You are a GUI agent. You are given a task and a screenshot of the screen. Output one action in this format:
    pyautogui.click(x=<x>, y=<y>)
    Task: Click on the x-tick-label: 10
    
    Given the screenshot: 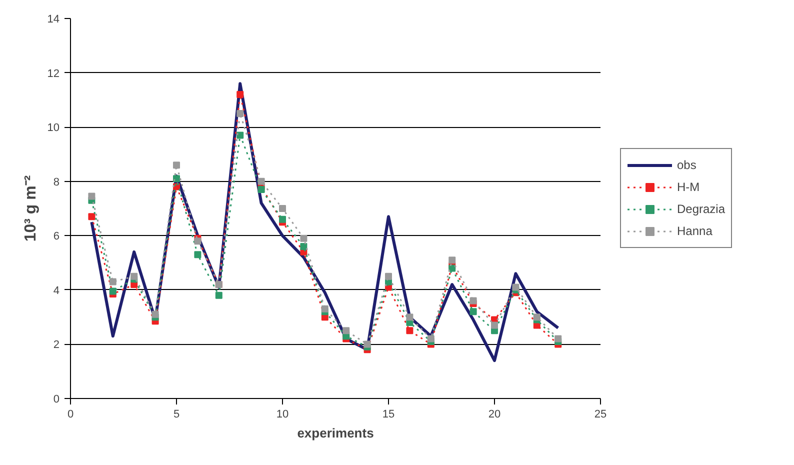 What is the action you would take?
    pyautogui.click(x=282, y=414)
    